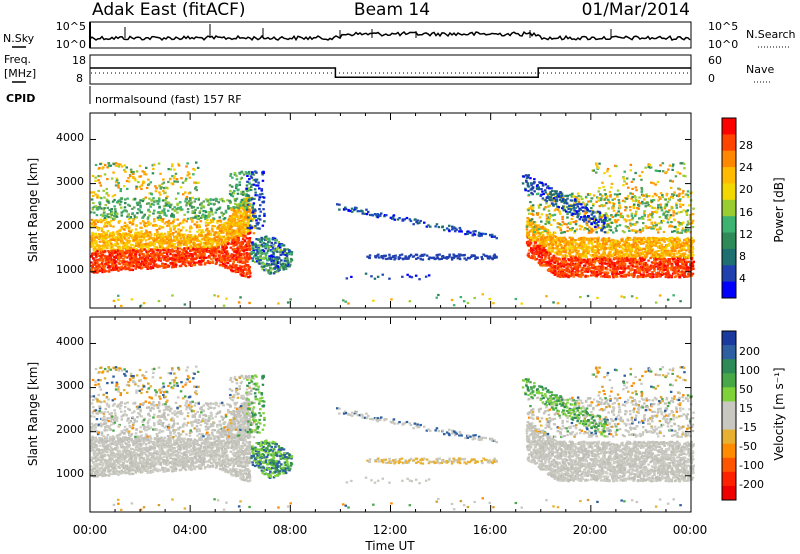 Image resolution: width=800 pixels, height=554 pixels. Describe the element at coordinates (746, 189) in the screenshot. I see `power-cbar-tick-20: 20` at that location.